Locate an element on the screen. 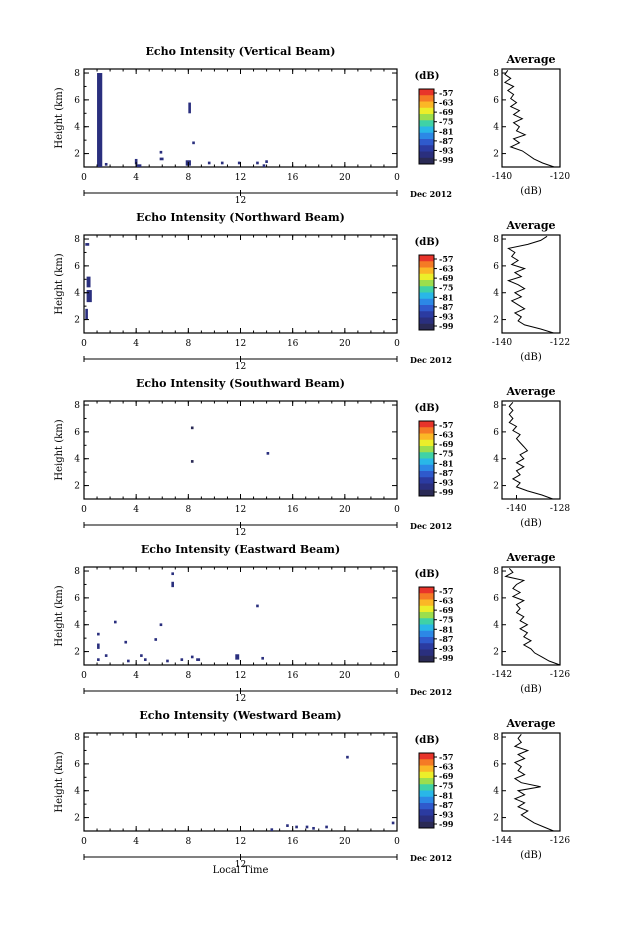 Image resolution: width=618 pixels, height=929 pixels. colorbar-tick-label: -63 is located at coordinates (446, 269).